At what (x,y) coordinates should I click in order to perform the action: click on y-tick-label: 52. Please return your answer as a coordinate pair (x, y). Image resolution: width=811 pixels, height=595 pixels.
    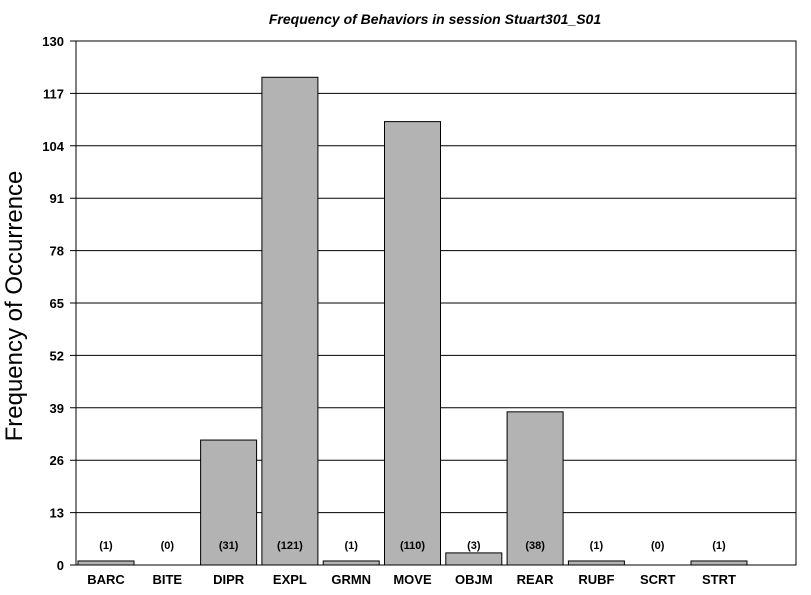
    Looking at the image, I should click on (57, 355).